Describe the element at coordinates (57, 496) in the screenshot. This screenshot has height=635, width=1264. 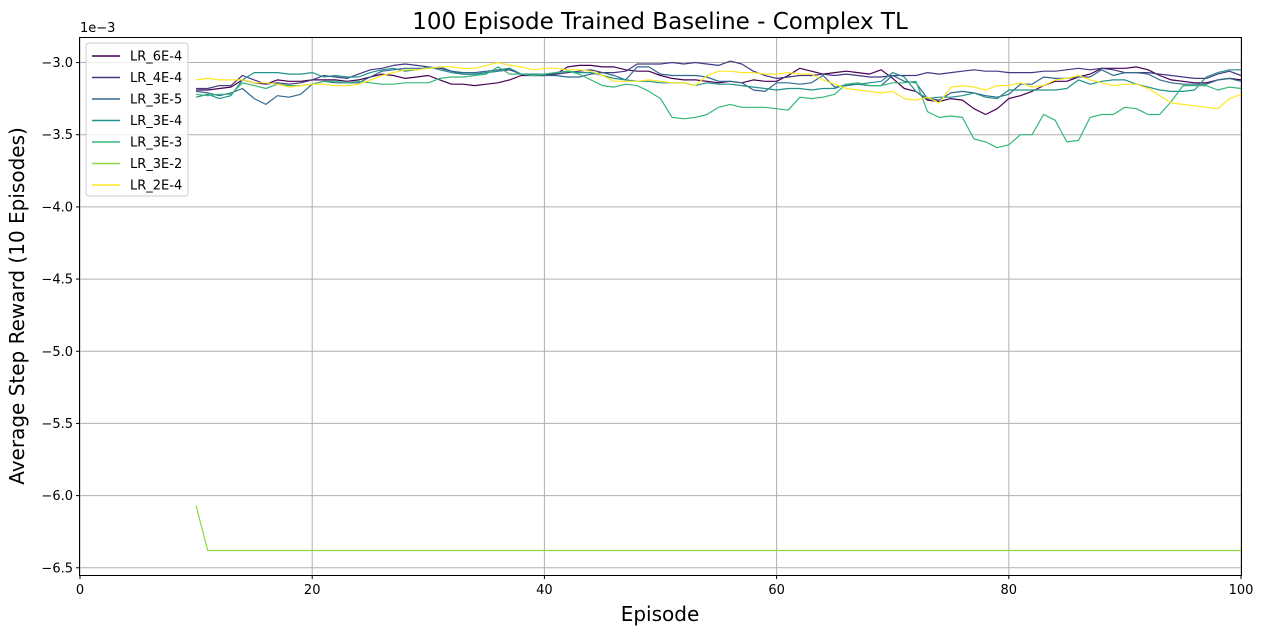
I see `y-tick-label: −6.0` at that location.